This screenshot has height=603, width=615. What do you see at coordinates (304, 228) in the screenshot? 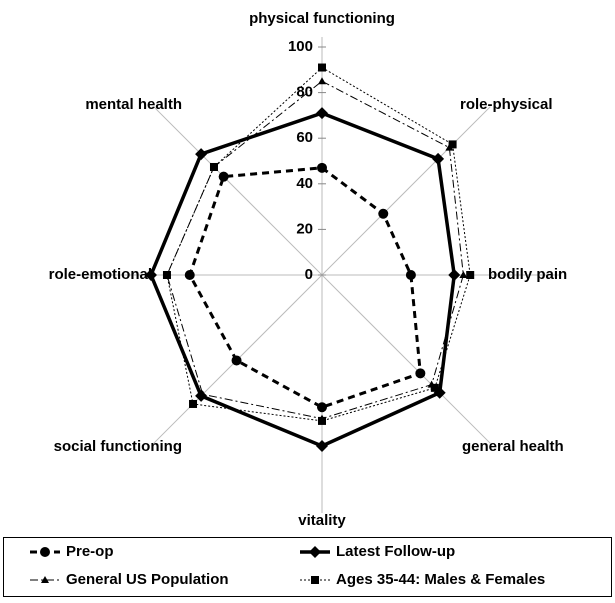
I see `r-tick-label: 20` at bounding box center [304, 228].